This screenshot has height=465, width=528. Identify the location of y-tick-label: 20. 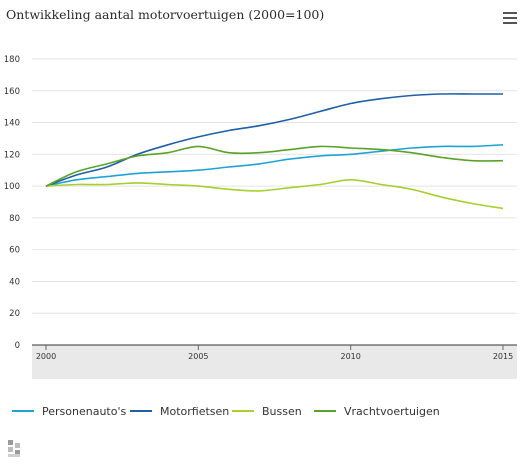
(14, 314).